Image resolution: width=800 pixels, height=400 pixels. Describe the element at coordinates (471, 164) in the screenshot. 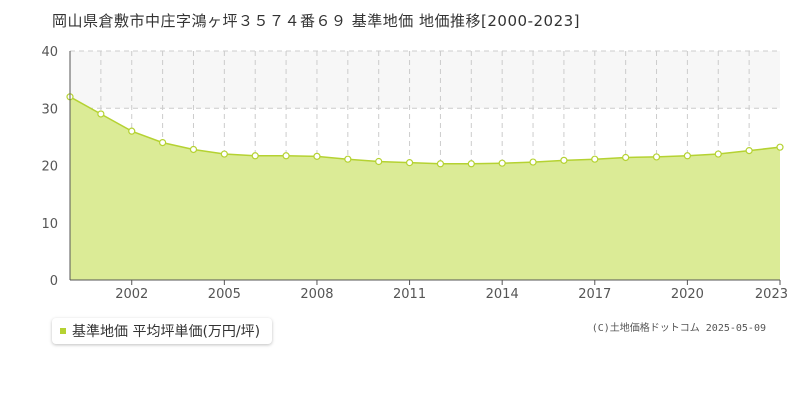

I see `data-point-2013` at that location.